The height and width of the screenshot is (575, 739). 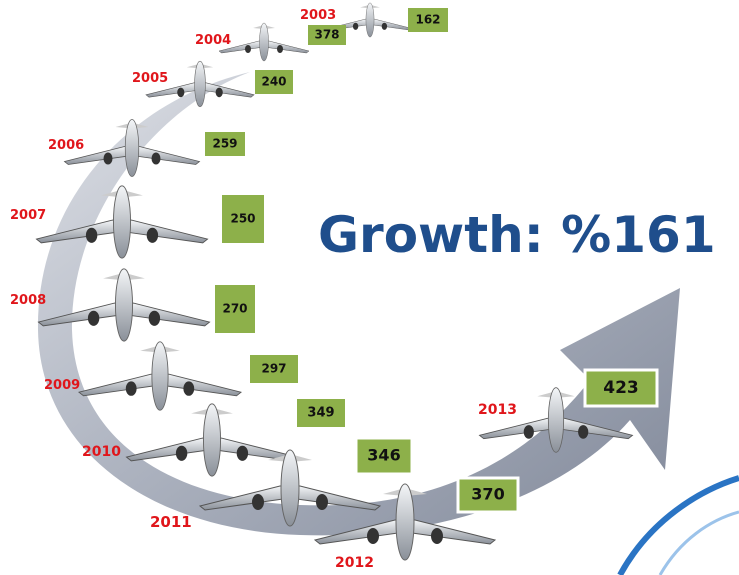 I want to click on value-label: 162, so click(x=427, y=20).